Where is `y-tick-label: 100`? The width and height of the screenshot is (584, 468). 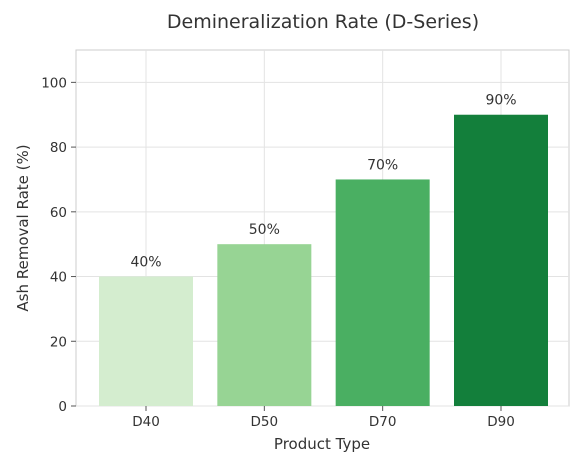
y-tick-label: 100 is located at coordinates (54, 83).